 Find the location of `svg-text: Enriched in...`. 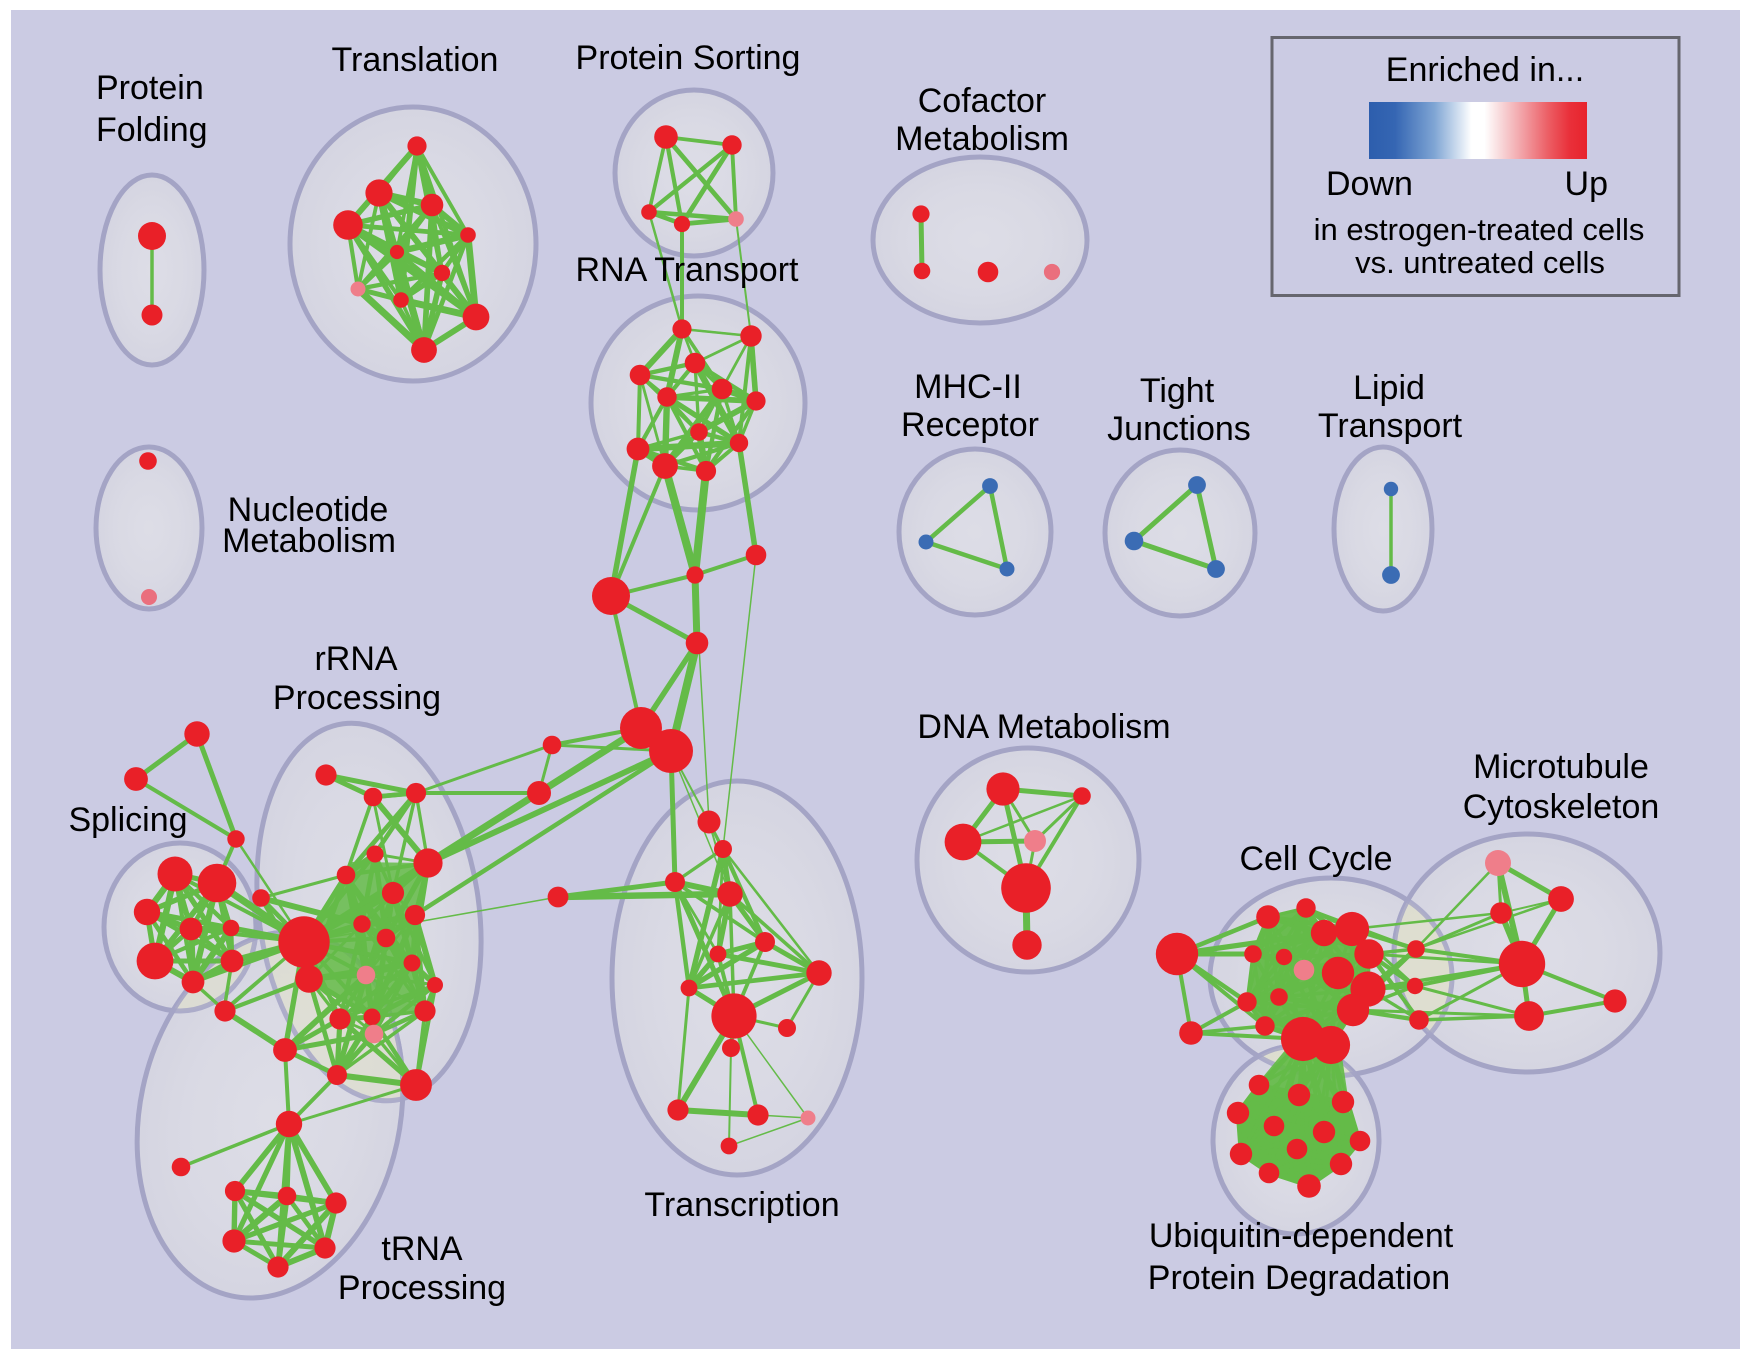

svg-text: Enriched in... is located at coordinates (1485, 70).